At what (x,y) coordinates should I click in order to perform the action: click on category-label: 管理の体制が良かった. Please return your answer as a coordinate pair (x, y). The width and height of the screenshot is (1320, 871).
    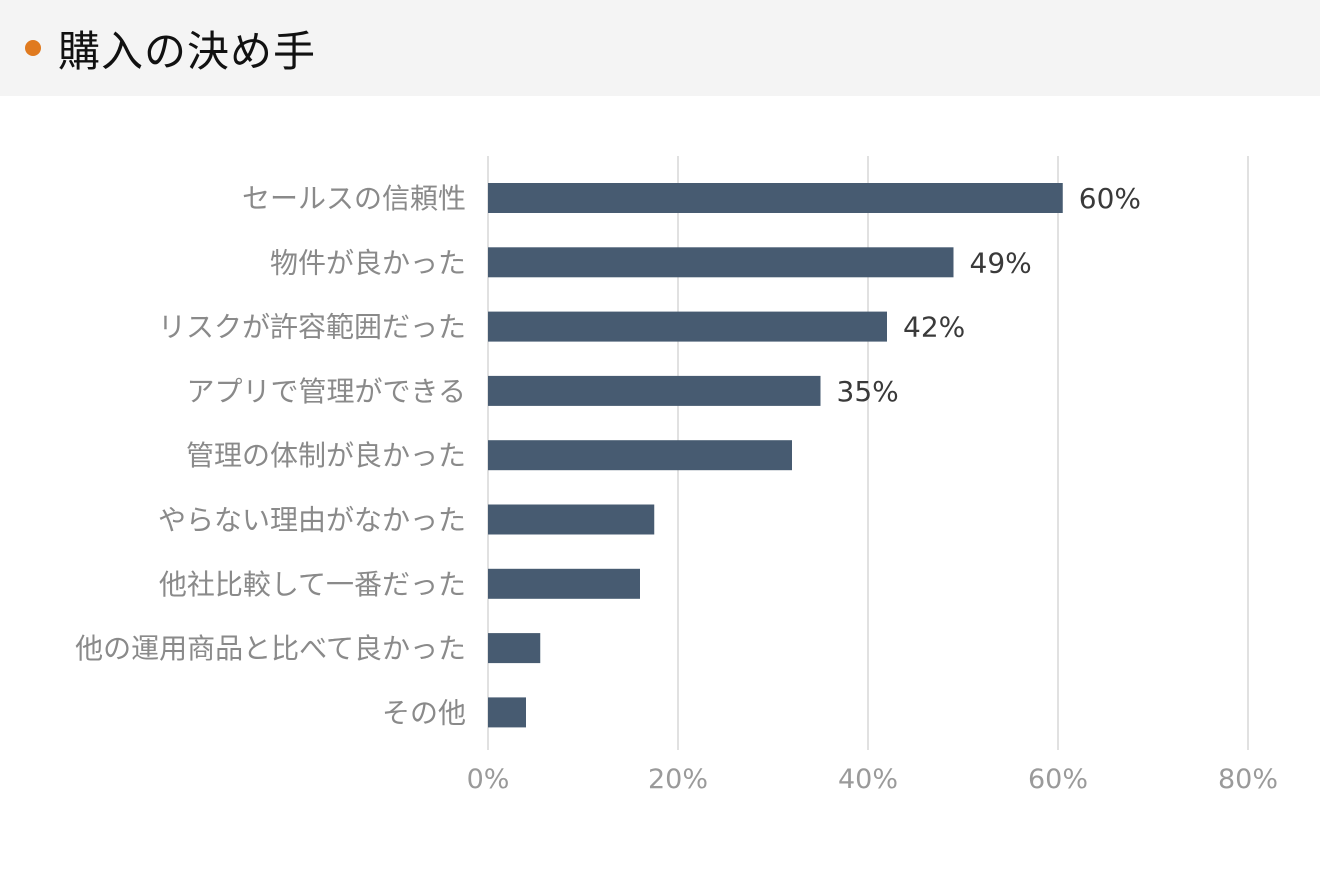
    Looking at the image, I should click on (326, 455).